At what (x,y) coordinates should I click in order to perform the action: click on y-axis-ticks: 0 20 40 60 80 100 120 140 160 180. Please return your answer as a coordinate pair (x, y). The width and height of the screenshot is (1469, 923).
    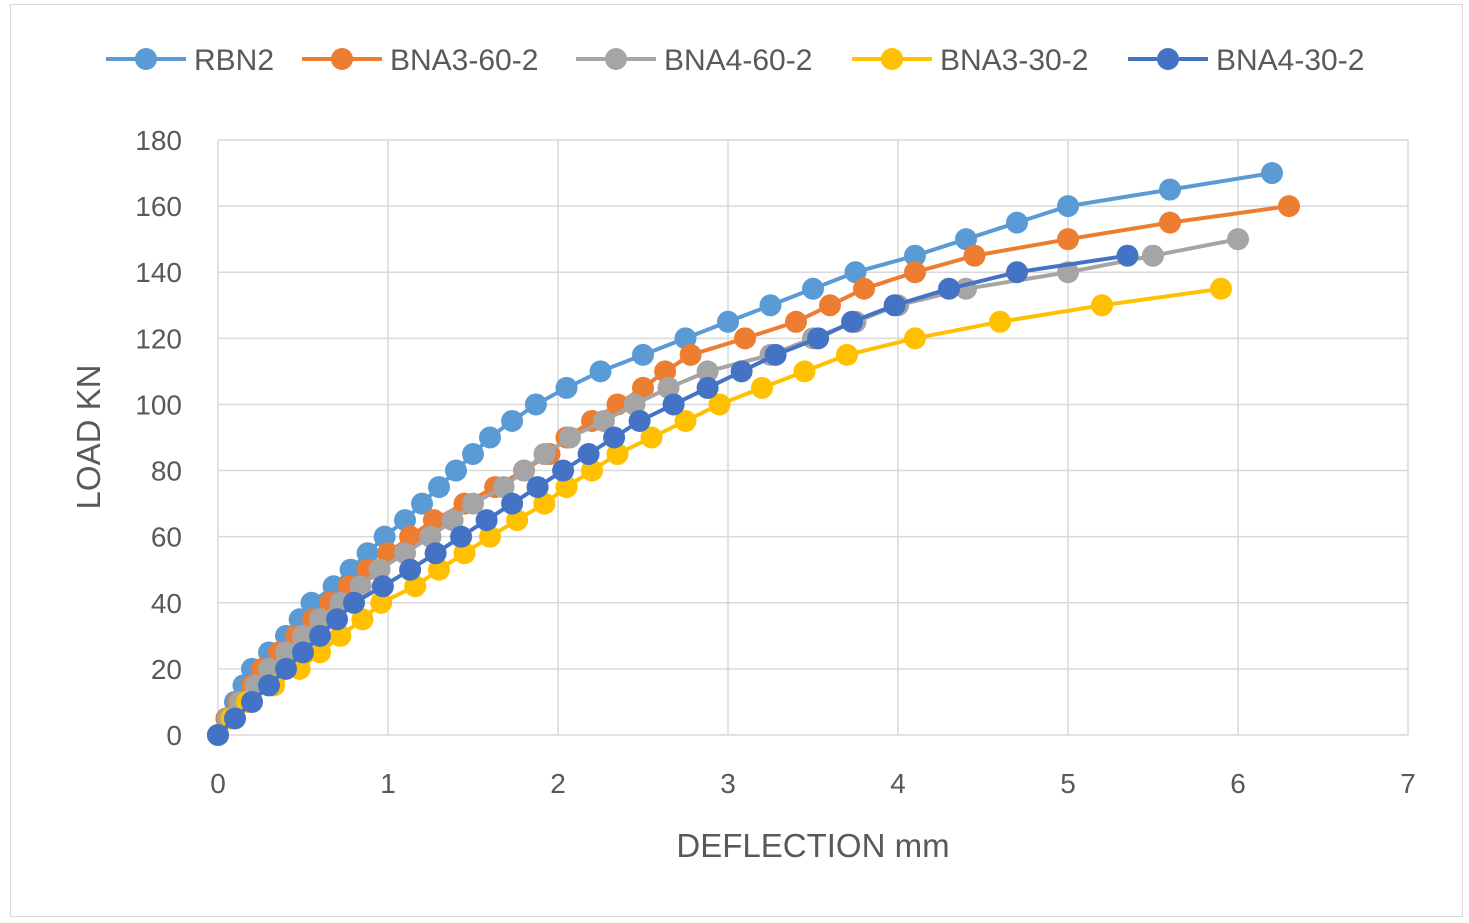
    Looking at the image, I should click on (158, 438).